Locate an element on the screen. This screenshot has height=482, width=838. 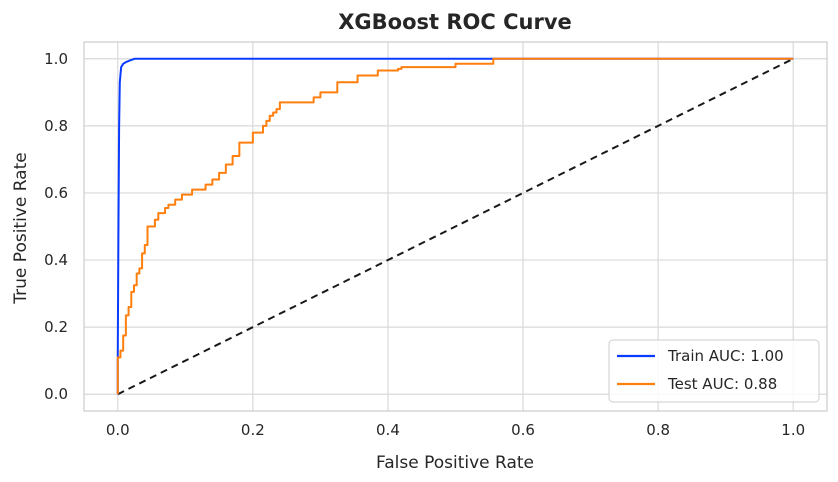
x-tick-label: 0.2 is located at coordinates (253, 430).